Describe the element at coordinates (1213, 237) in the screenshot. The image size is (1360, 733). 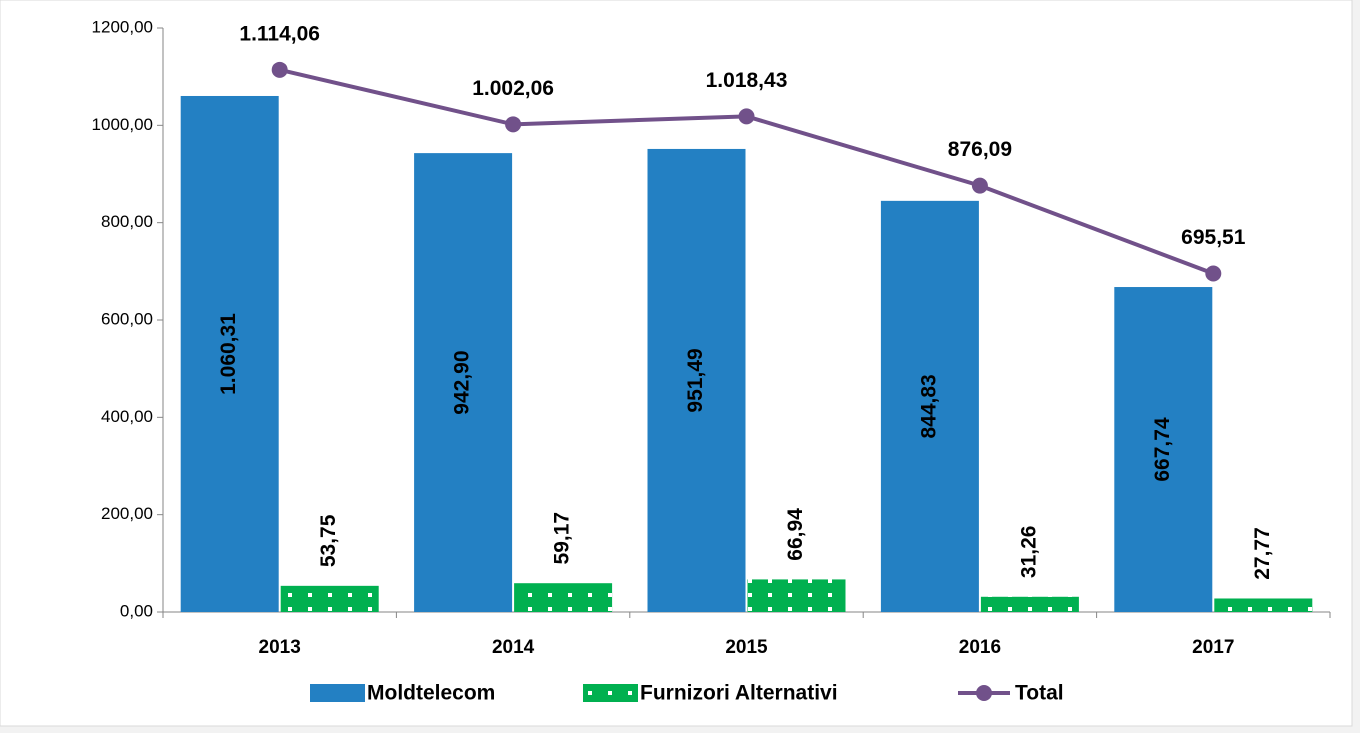
I see `data-label: 695,51` at that location.